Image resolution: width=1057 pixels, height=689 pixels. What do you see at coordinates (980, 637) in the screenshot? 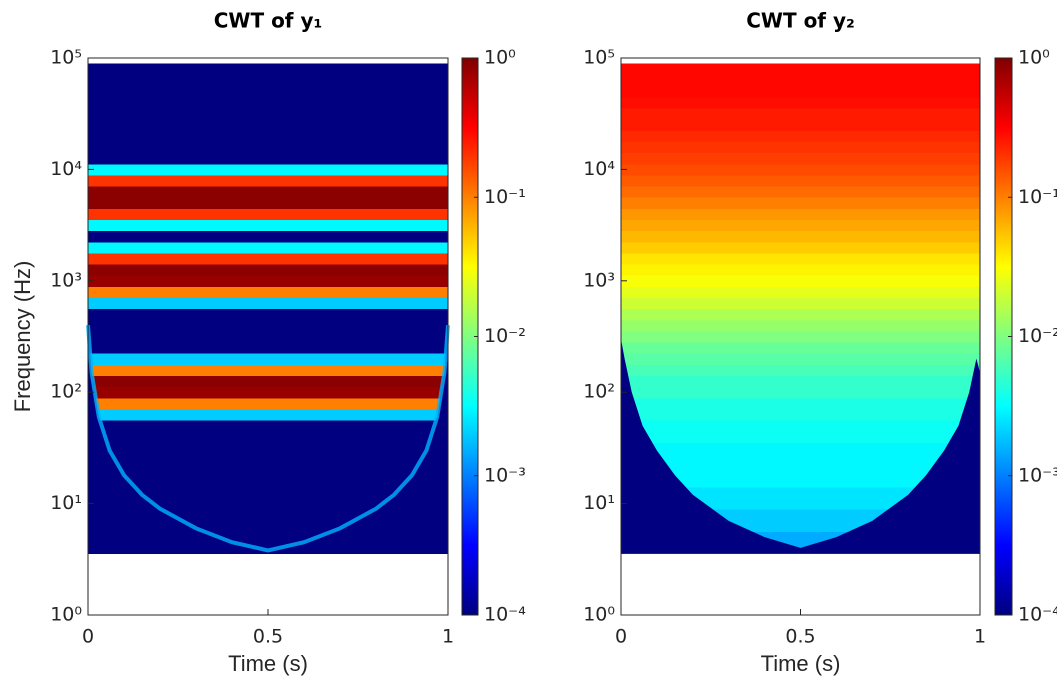
I see `x-tick-label: 1` at bounding box center [980, 637].